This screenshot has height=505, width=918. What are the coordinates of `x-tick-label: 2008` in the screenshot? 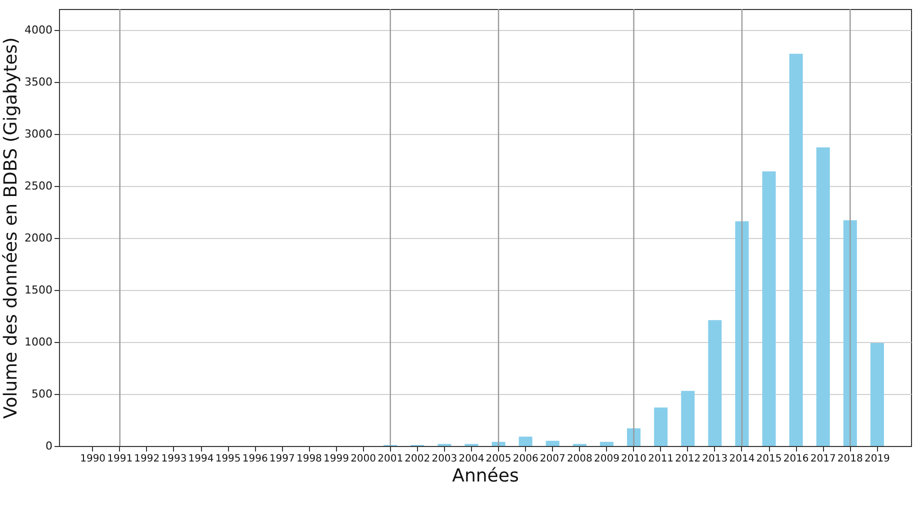 It's located at (579, 459).